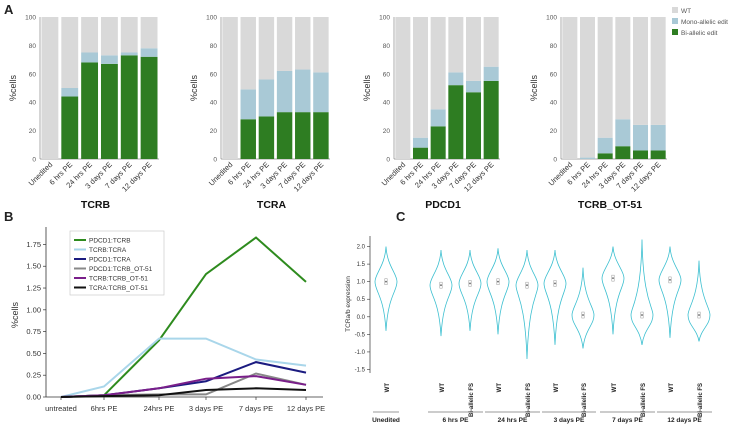  I want to click on chart-title: TCRB_OT-51, so click(610, 205).